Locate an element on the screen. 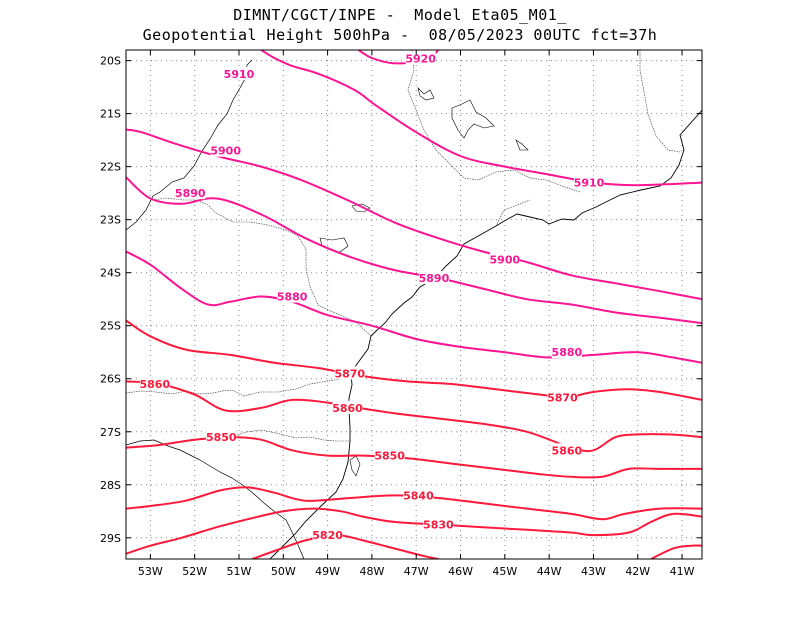 Image resolution: width=800 pixels, height=618 pixels. y-tick-label: 26S is located at coordinates (110, 379).